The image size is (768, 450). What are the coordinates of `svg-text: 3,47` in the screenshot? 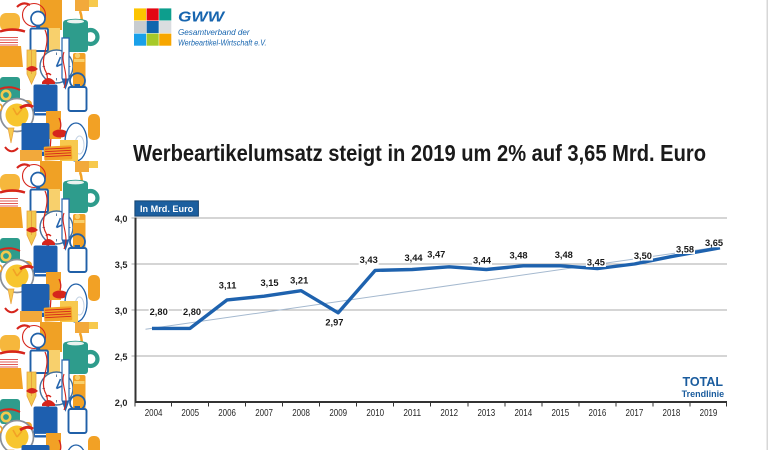 It's located at (436, 254).